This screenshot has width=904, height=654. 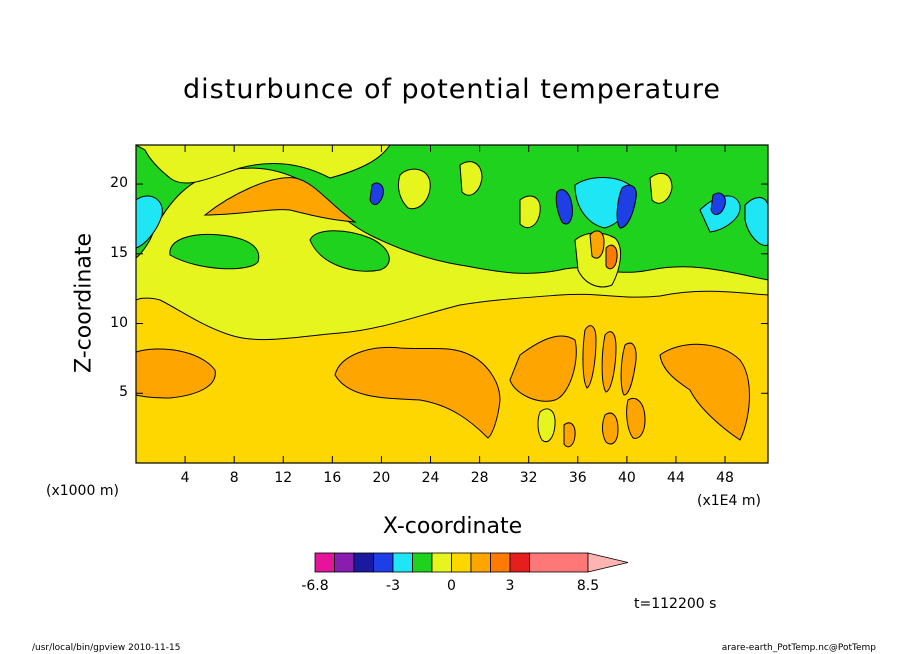 I want to click on y-tick-label: 10, so click(x=119, y=322).